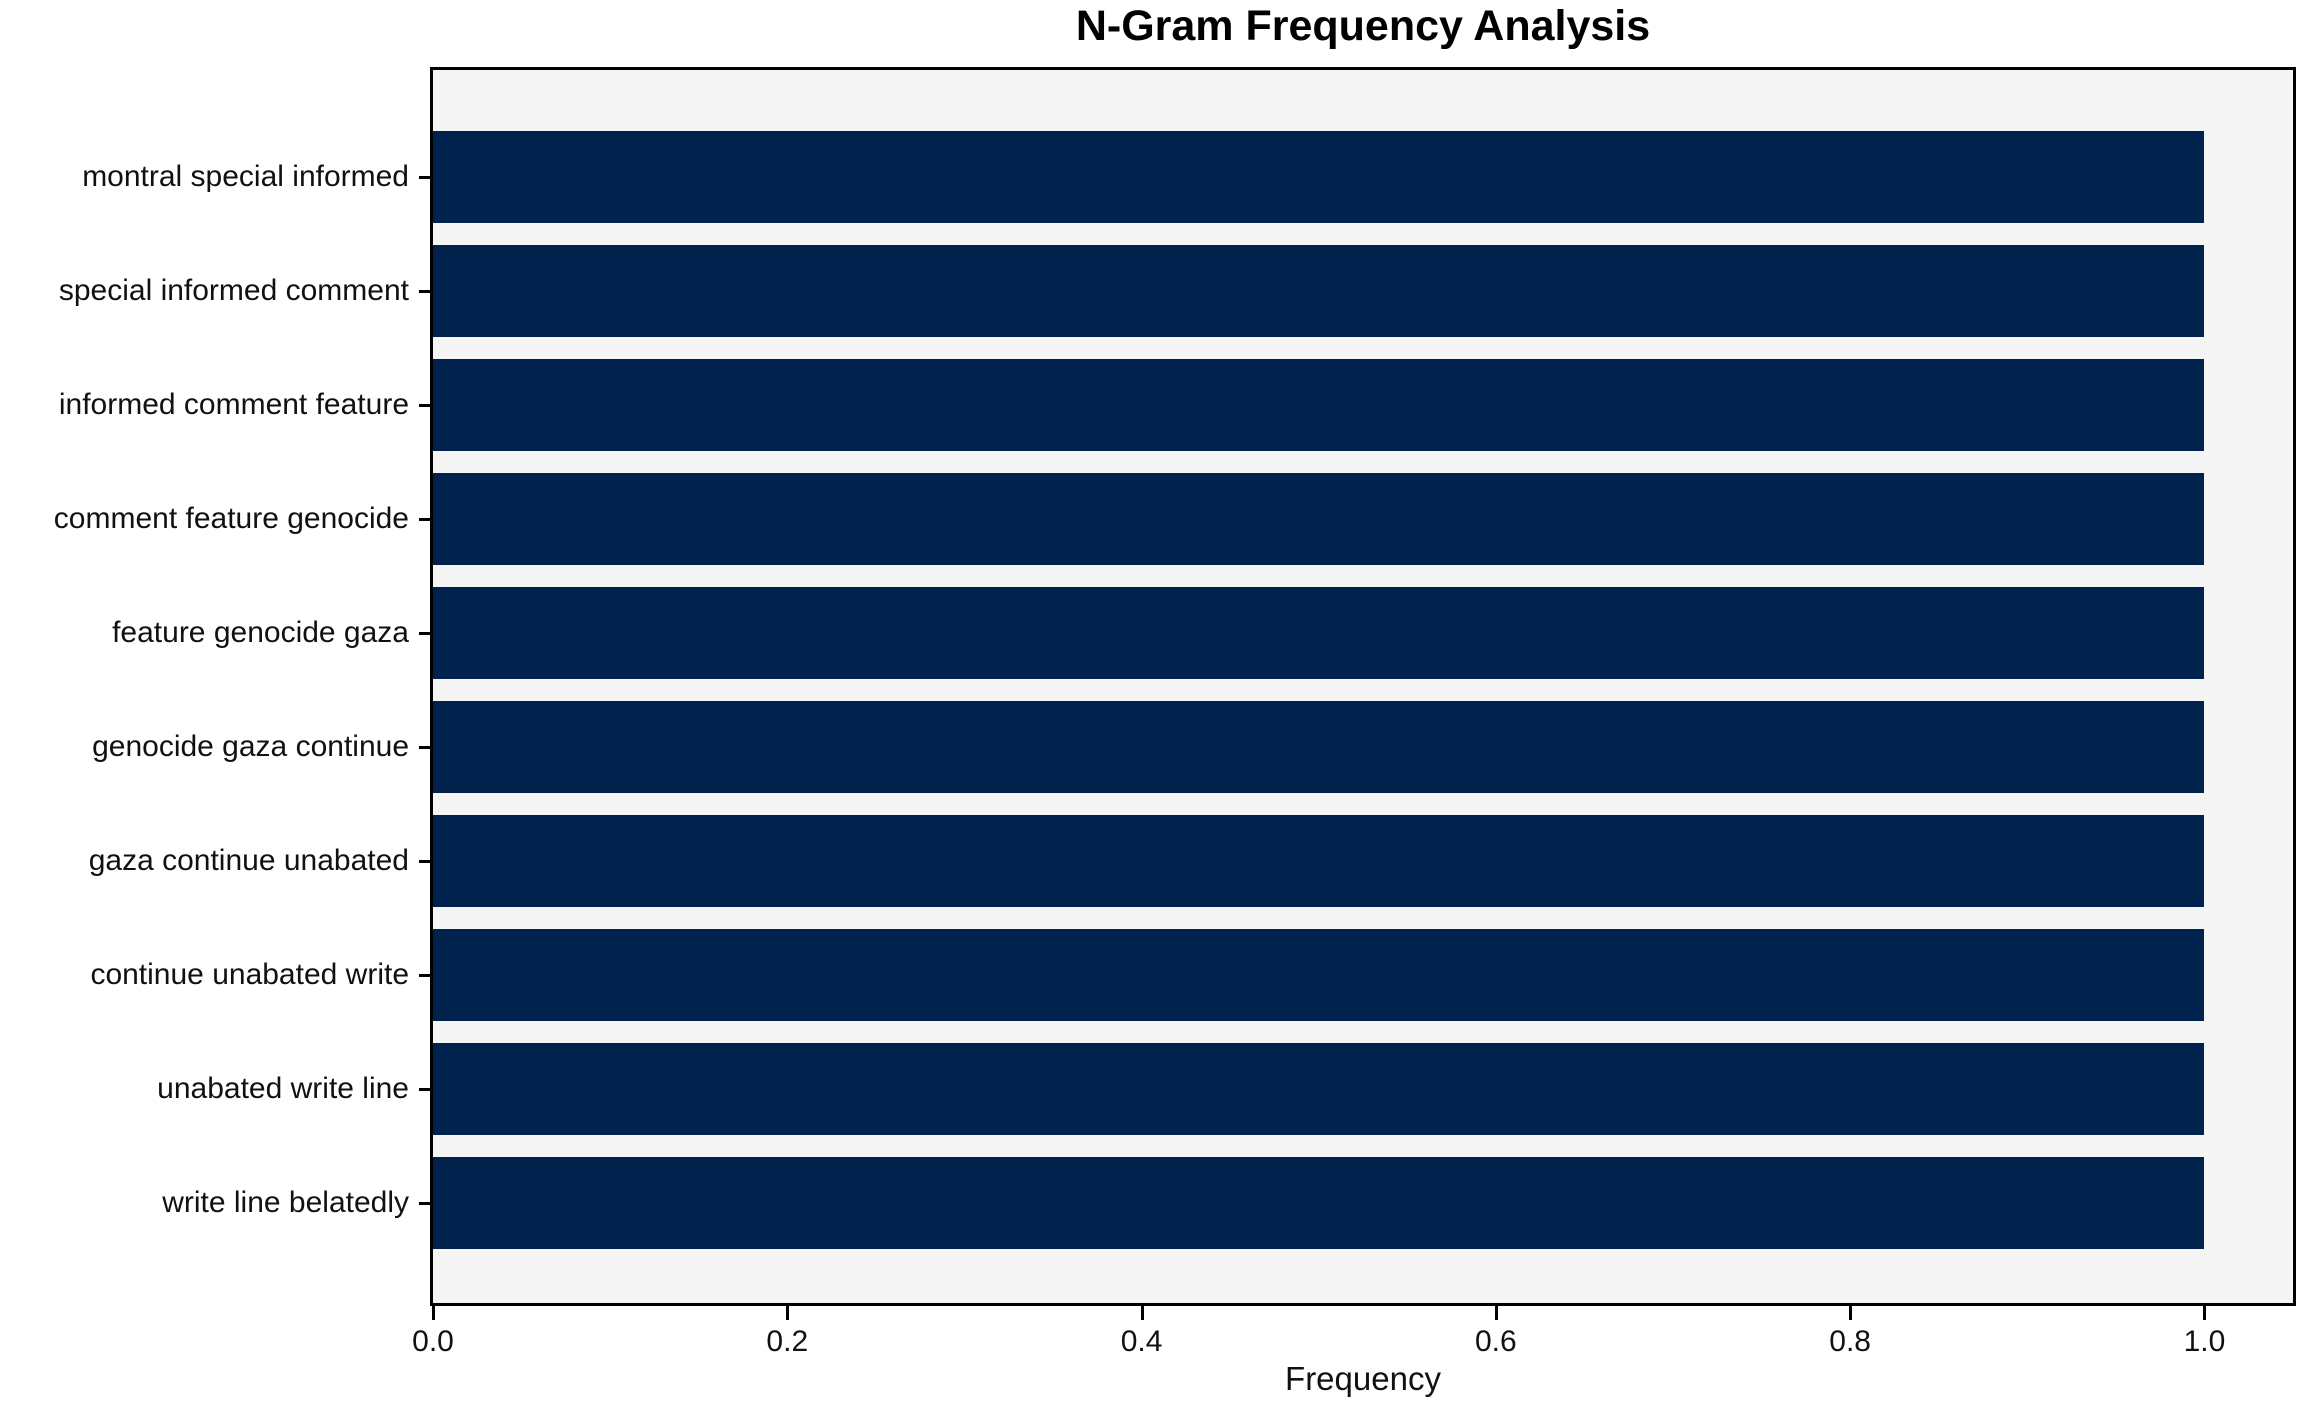  Describe the element at coordinates (233, 290) in the screenshot. I see `y-tick-label: special informed comment` at that location.